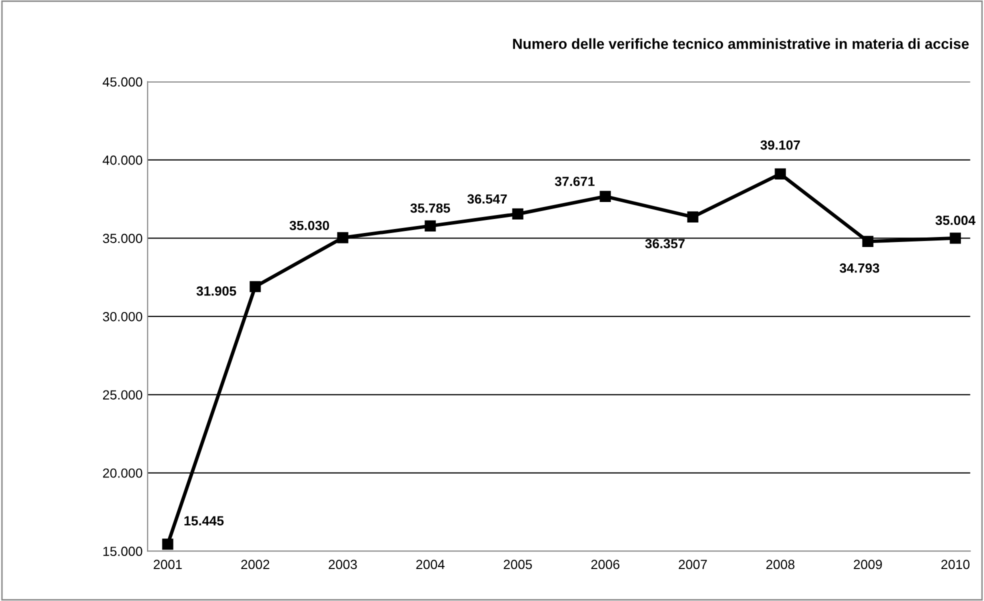  What do you see at coordinates (665, 243) in the screenshot?
I see `data-label: 36.357` at bounding box center [665, 243].